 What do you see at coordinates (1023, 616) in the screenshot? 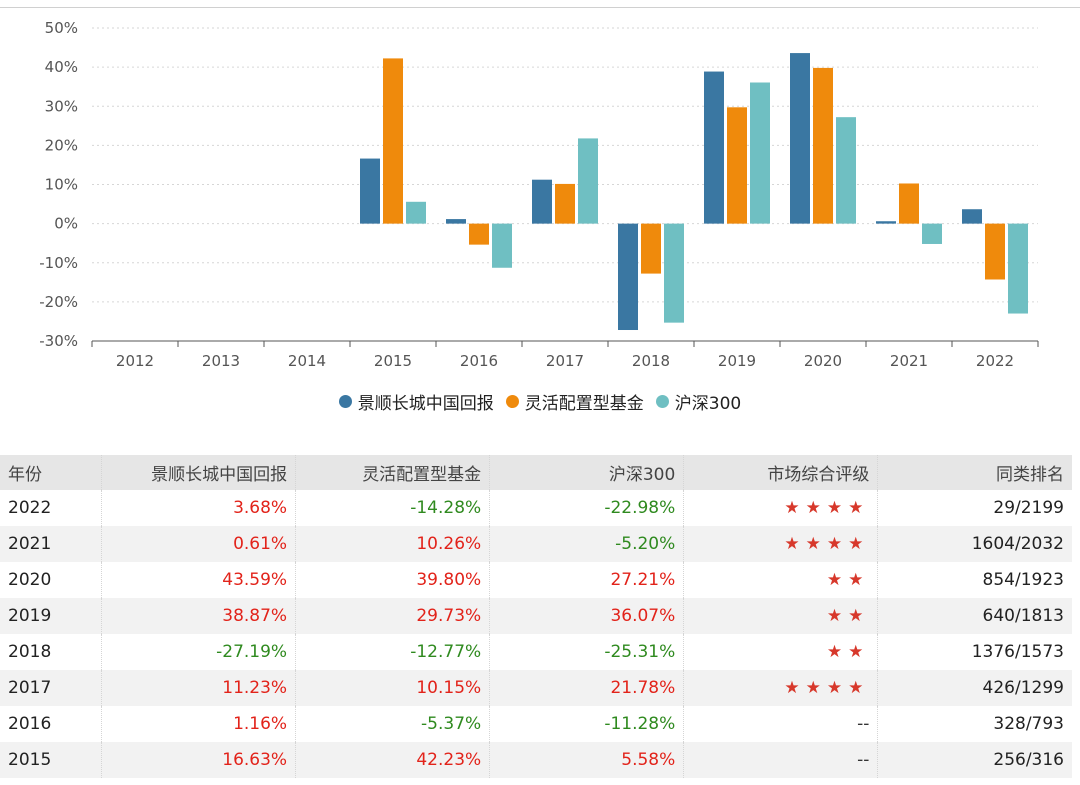
I see `cell-rank: 640/1813` at bounding box center [1023, 616].